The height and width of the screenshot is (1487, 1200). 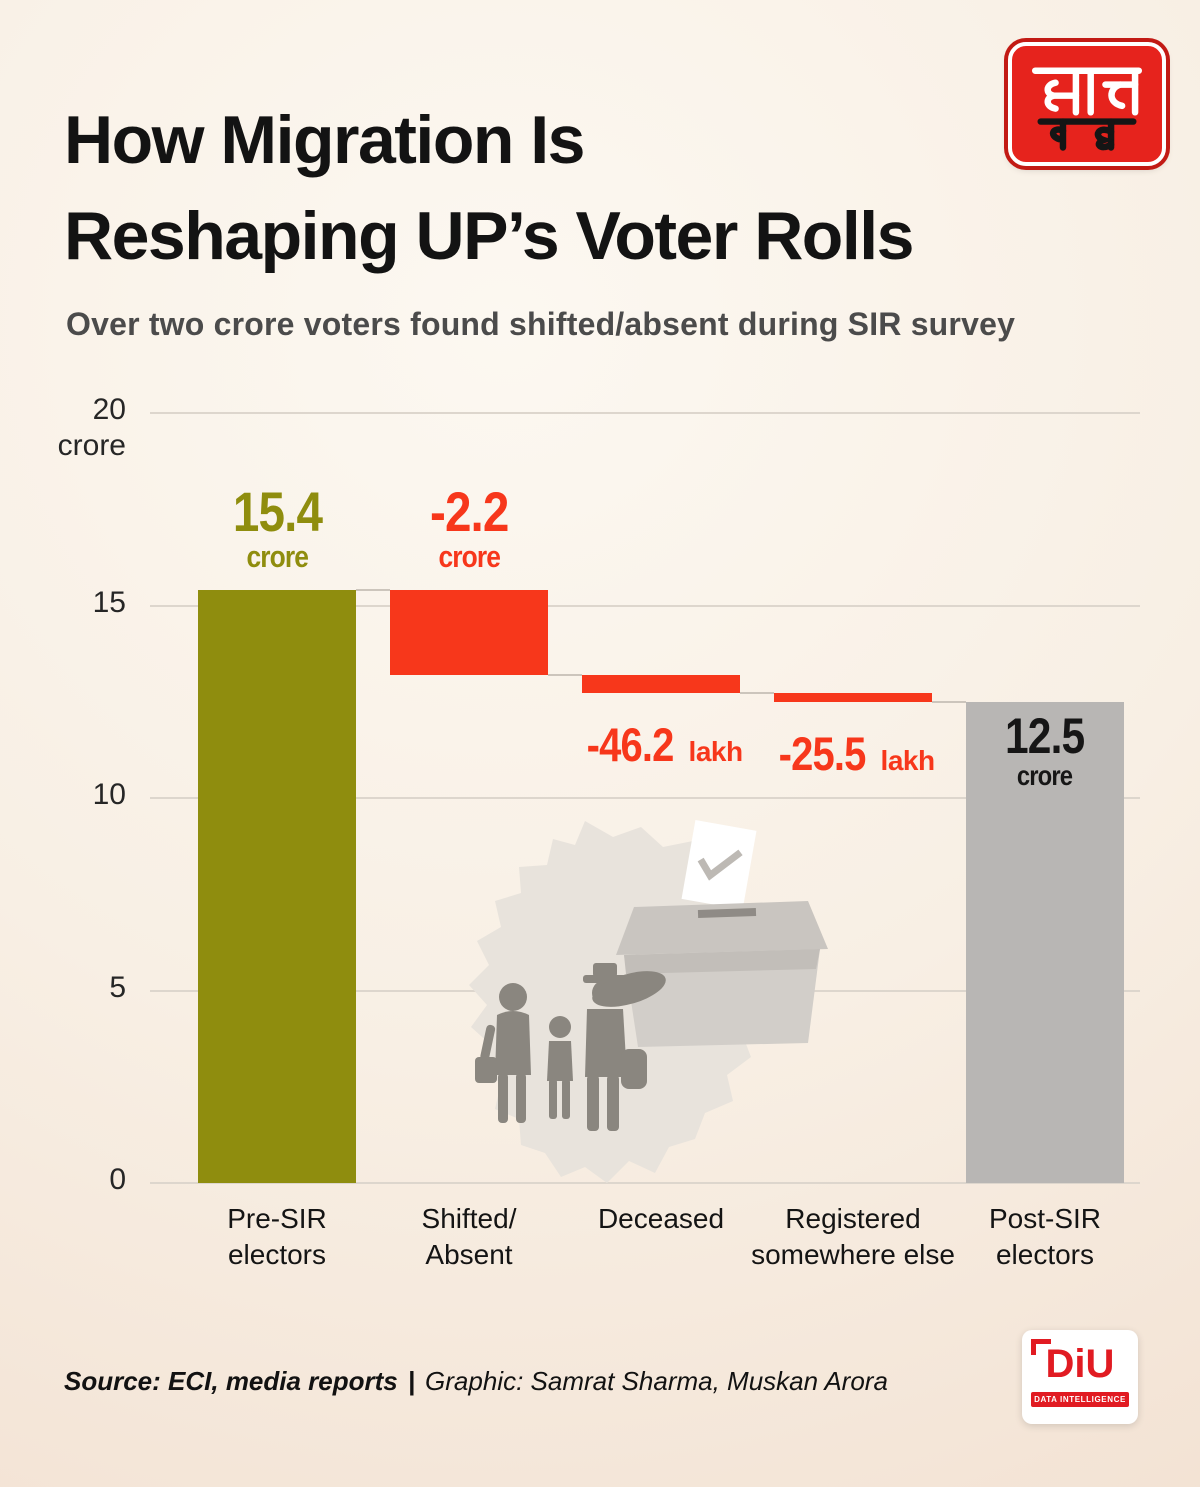 I want to click on y-tick-15: 15, so click(x=109, y=602).